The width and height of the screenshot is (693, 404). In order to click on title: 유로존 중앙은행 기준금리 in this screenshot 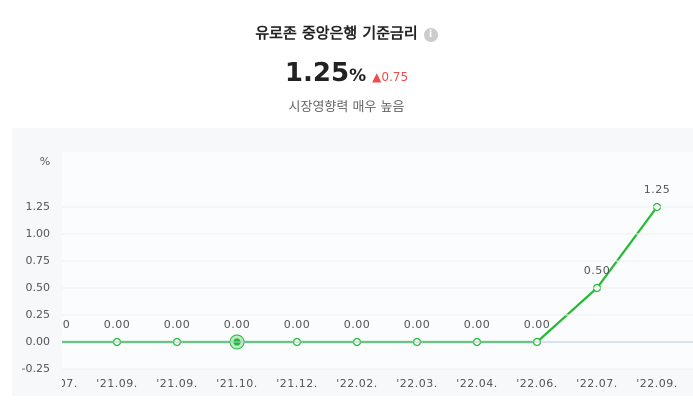, I will do `click(336, 33)`.